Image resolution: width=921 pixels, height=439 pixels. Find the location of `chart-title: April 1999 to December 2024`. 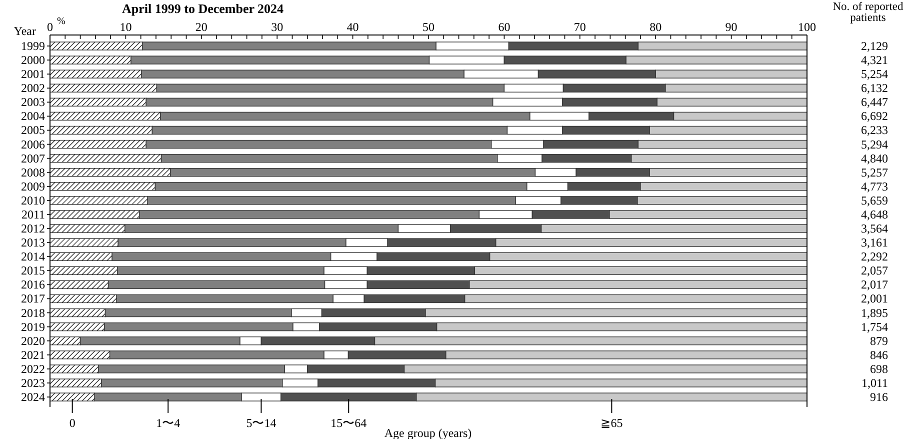

chart-title: April 1999 to December 2024 is located at coordinates (203, 8).